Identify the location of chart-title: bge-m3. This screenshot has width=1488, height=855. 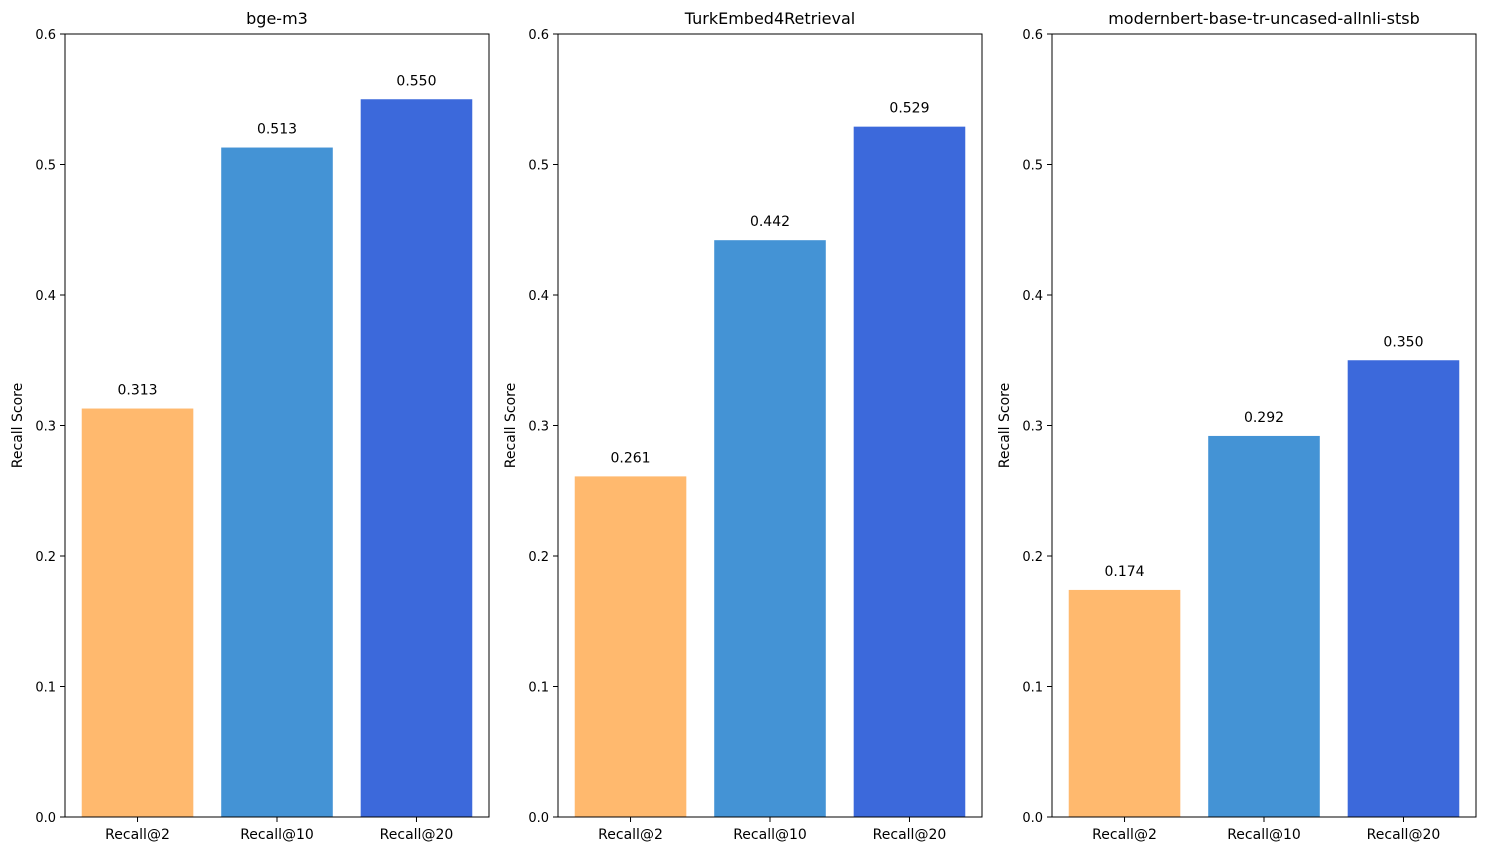
(277, 18).